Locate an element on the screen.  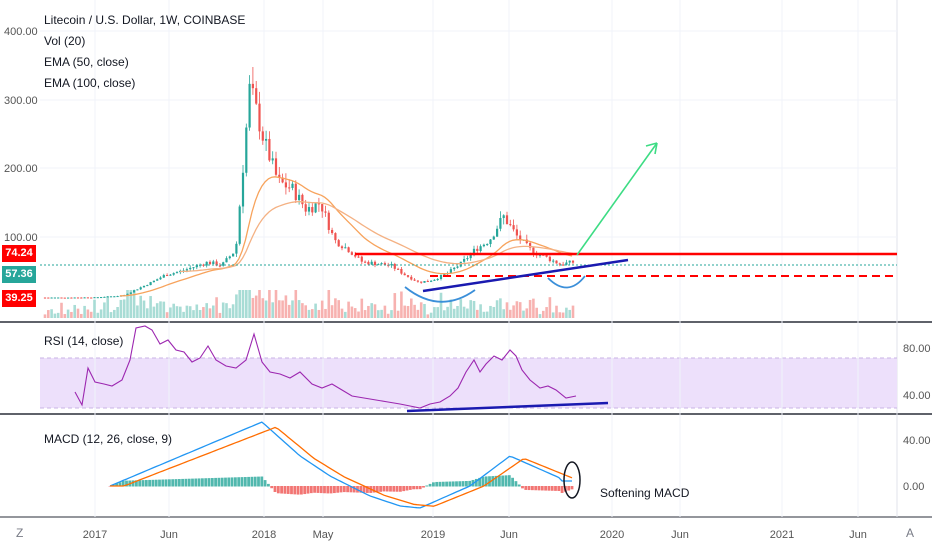
auto-scale-button: A is located at coordinates (910, 533).